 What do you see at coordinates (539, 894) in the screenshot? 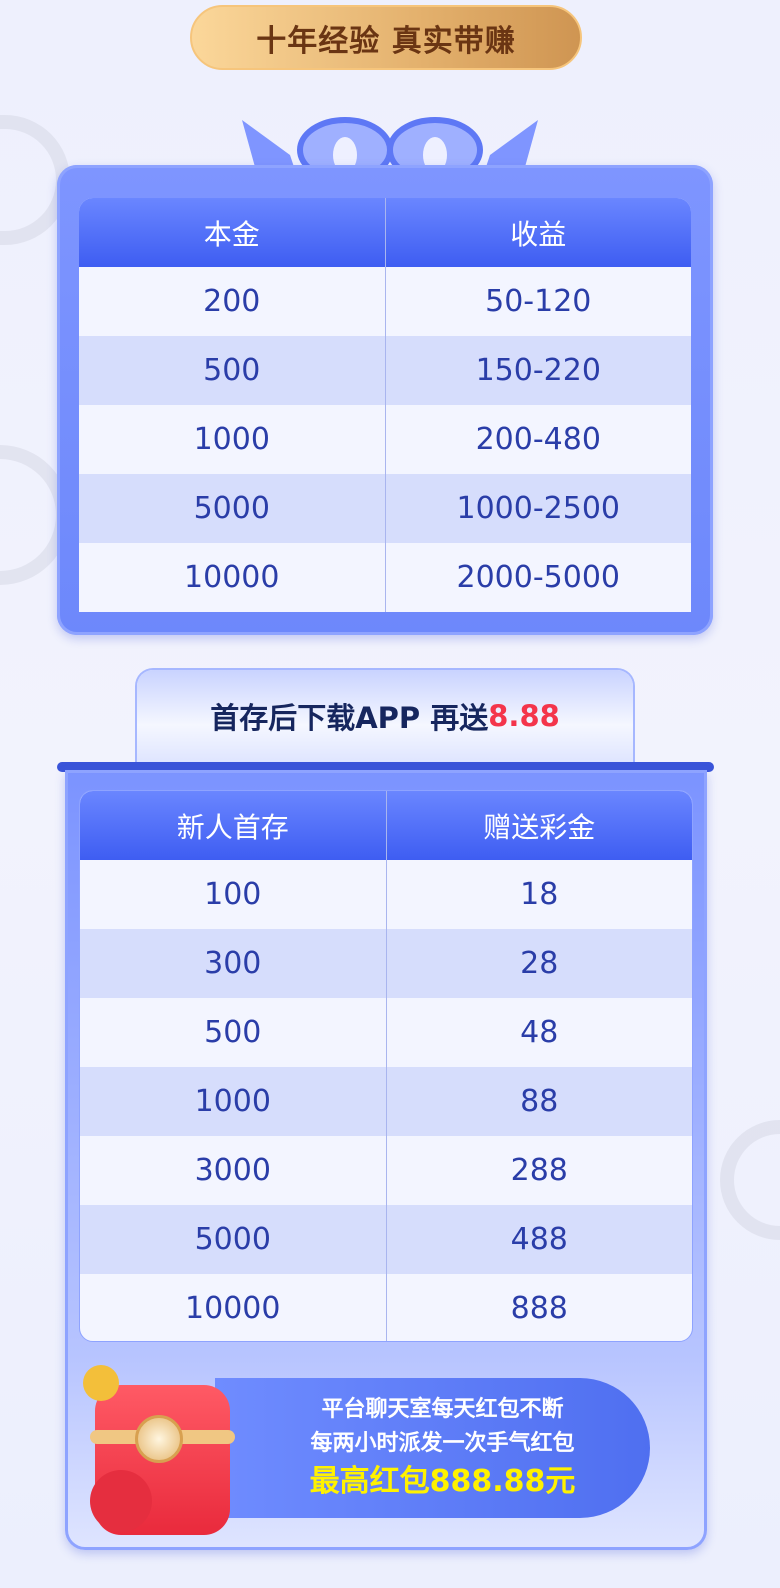
I see `cell: 18` at bounding box center [539, 894].